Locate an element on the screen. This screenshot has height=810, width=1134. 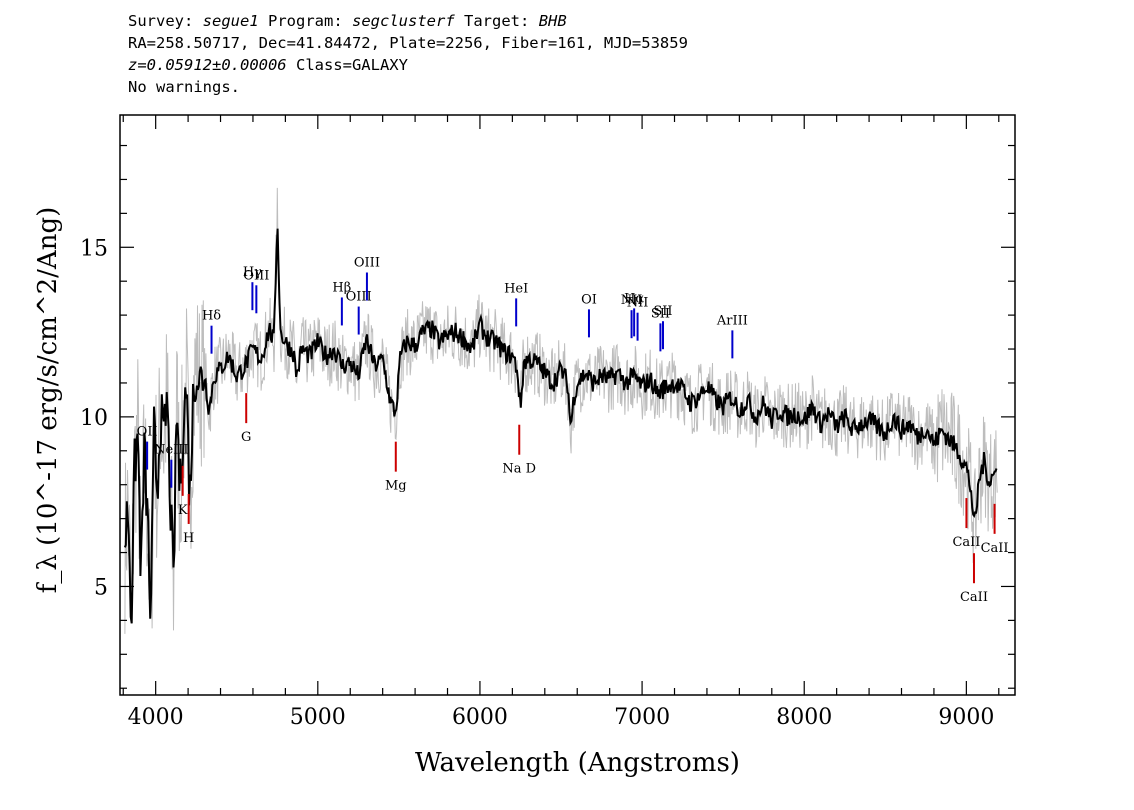
survey-value: segue1 is located at coordinates (230, 21).